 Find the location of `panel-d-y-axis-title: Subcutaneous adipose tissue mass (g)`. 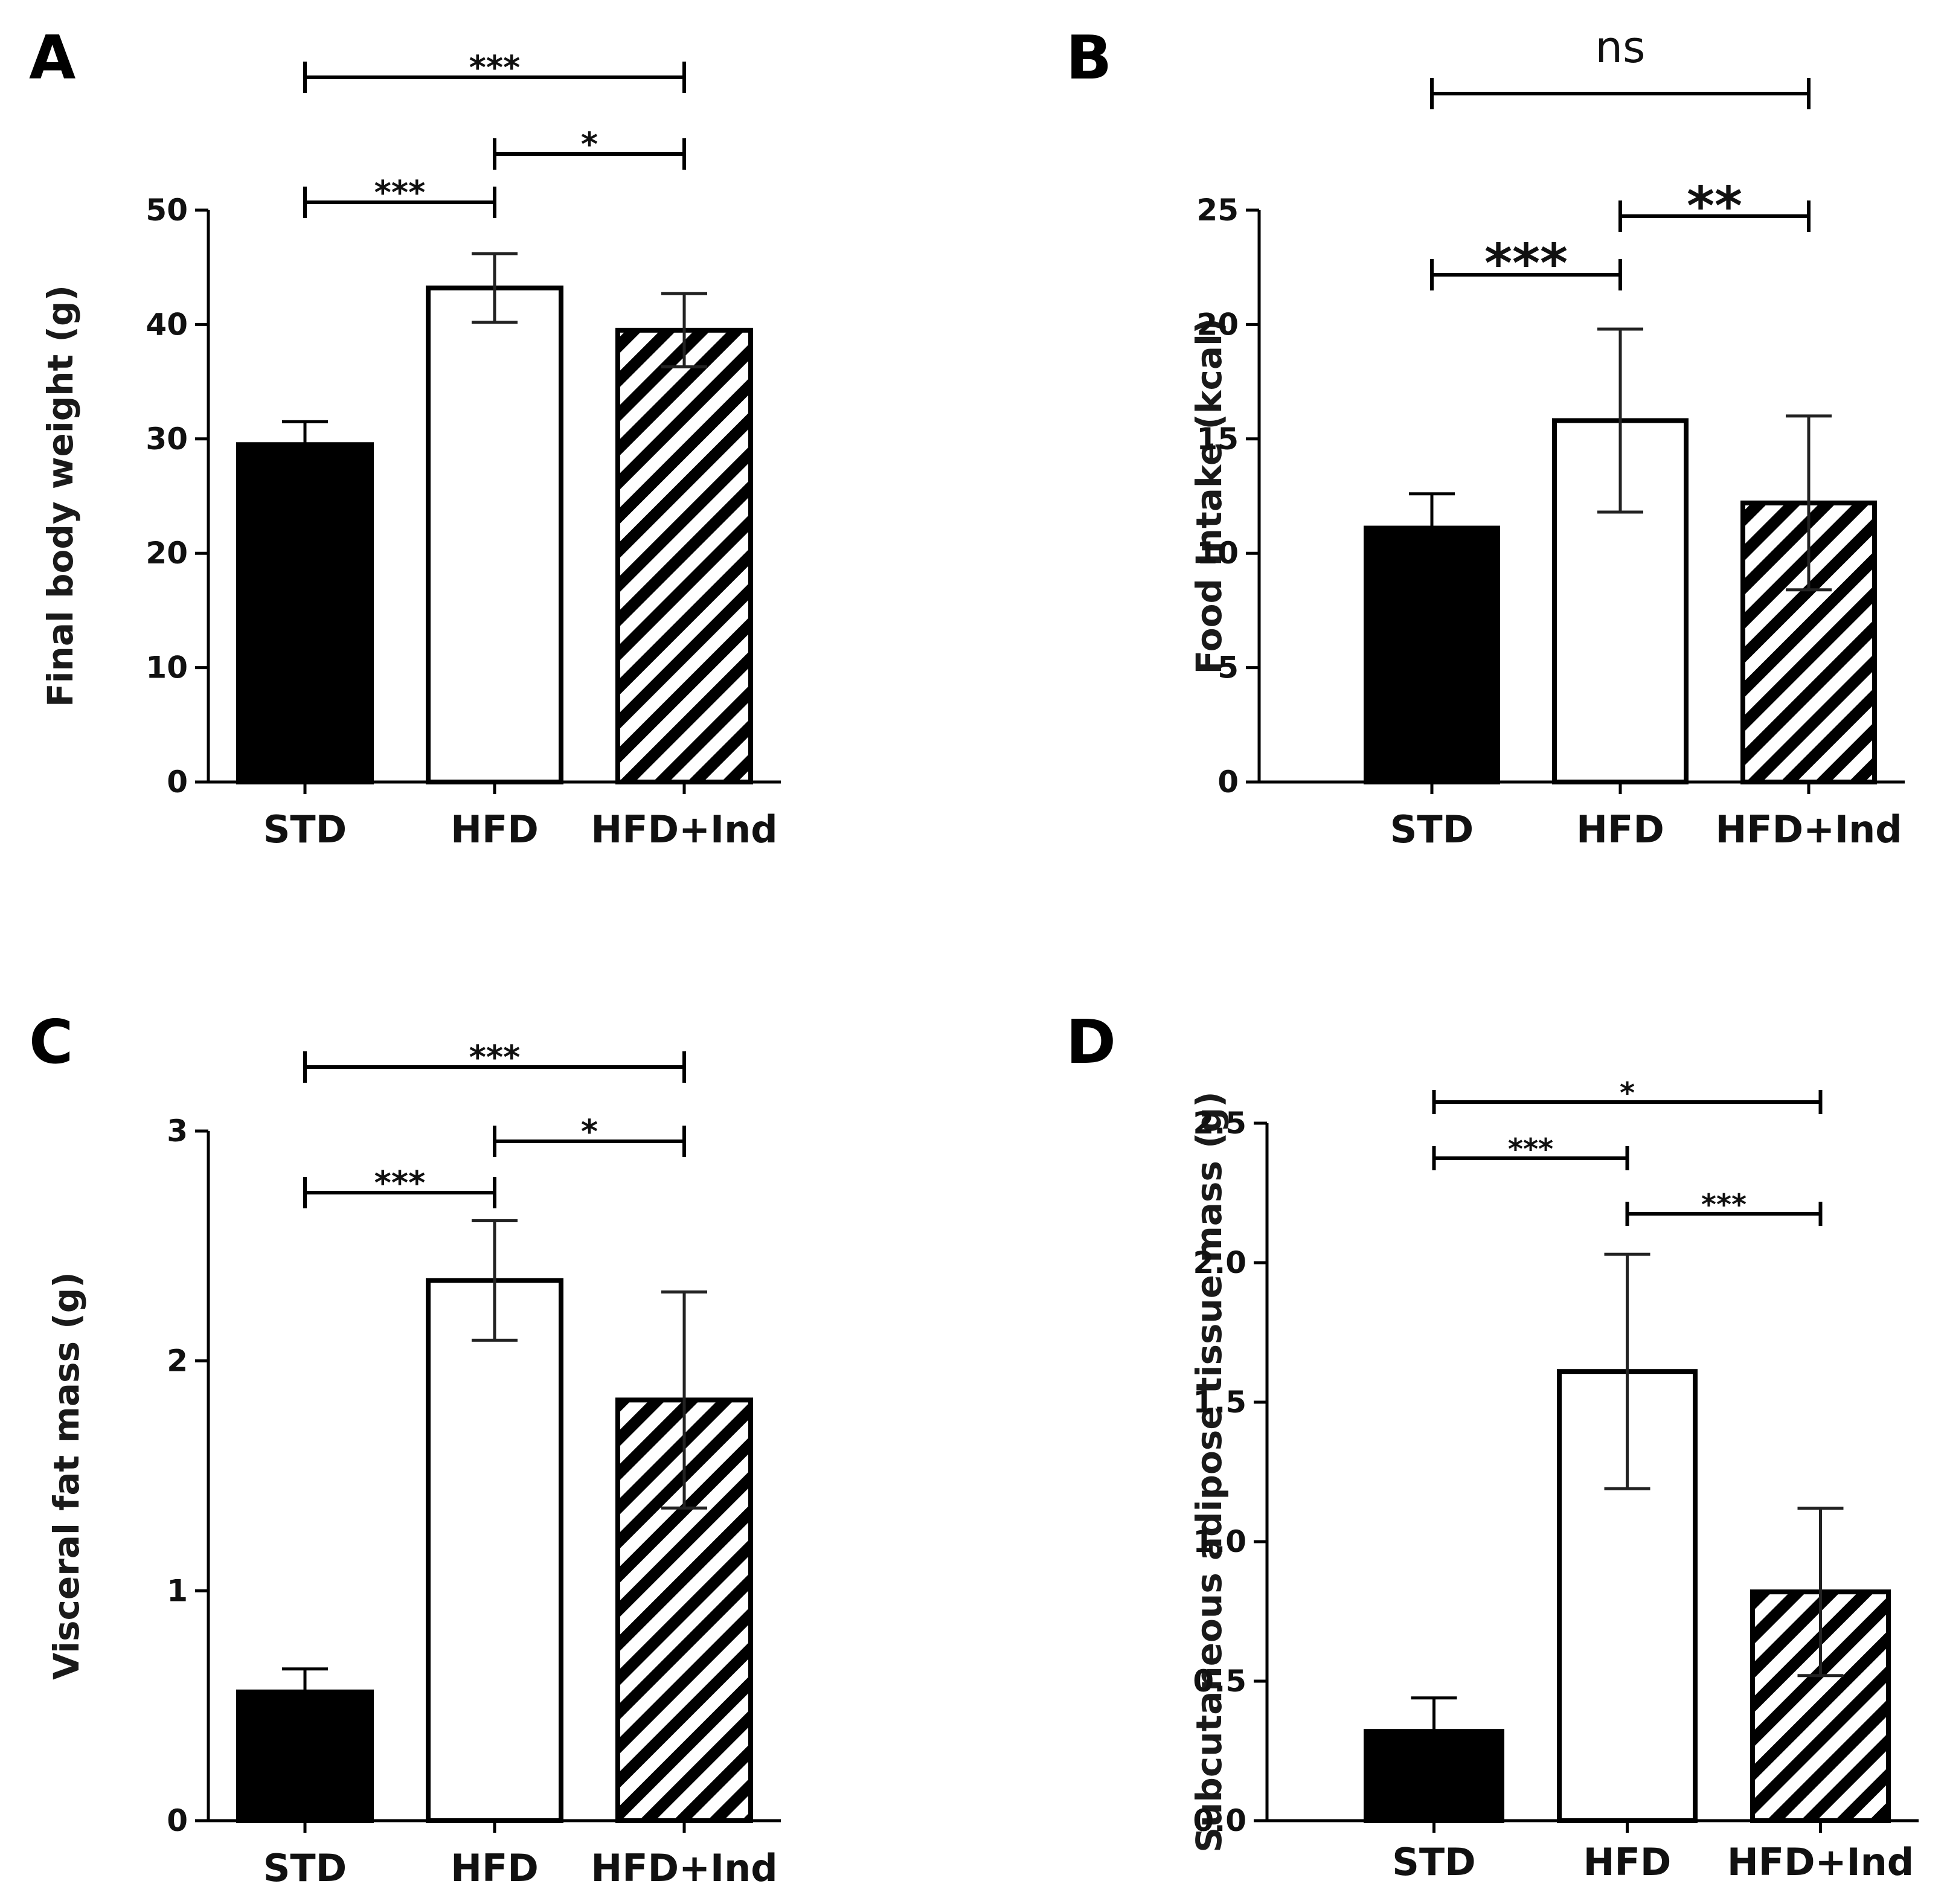

panel-d-y-axis-title: Subcutaneous adipose tissue mass (g) is located at coordinates (1209, 1471).